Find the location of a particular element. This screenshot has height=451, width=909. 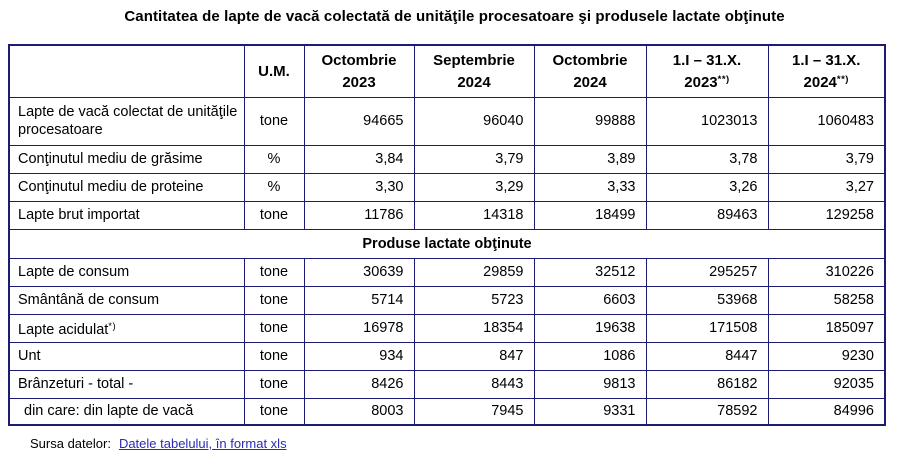

value-cell: 9331 is located at coordinates (590, 411).